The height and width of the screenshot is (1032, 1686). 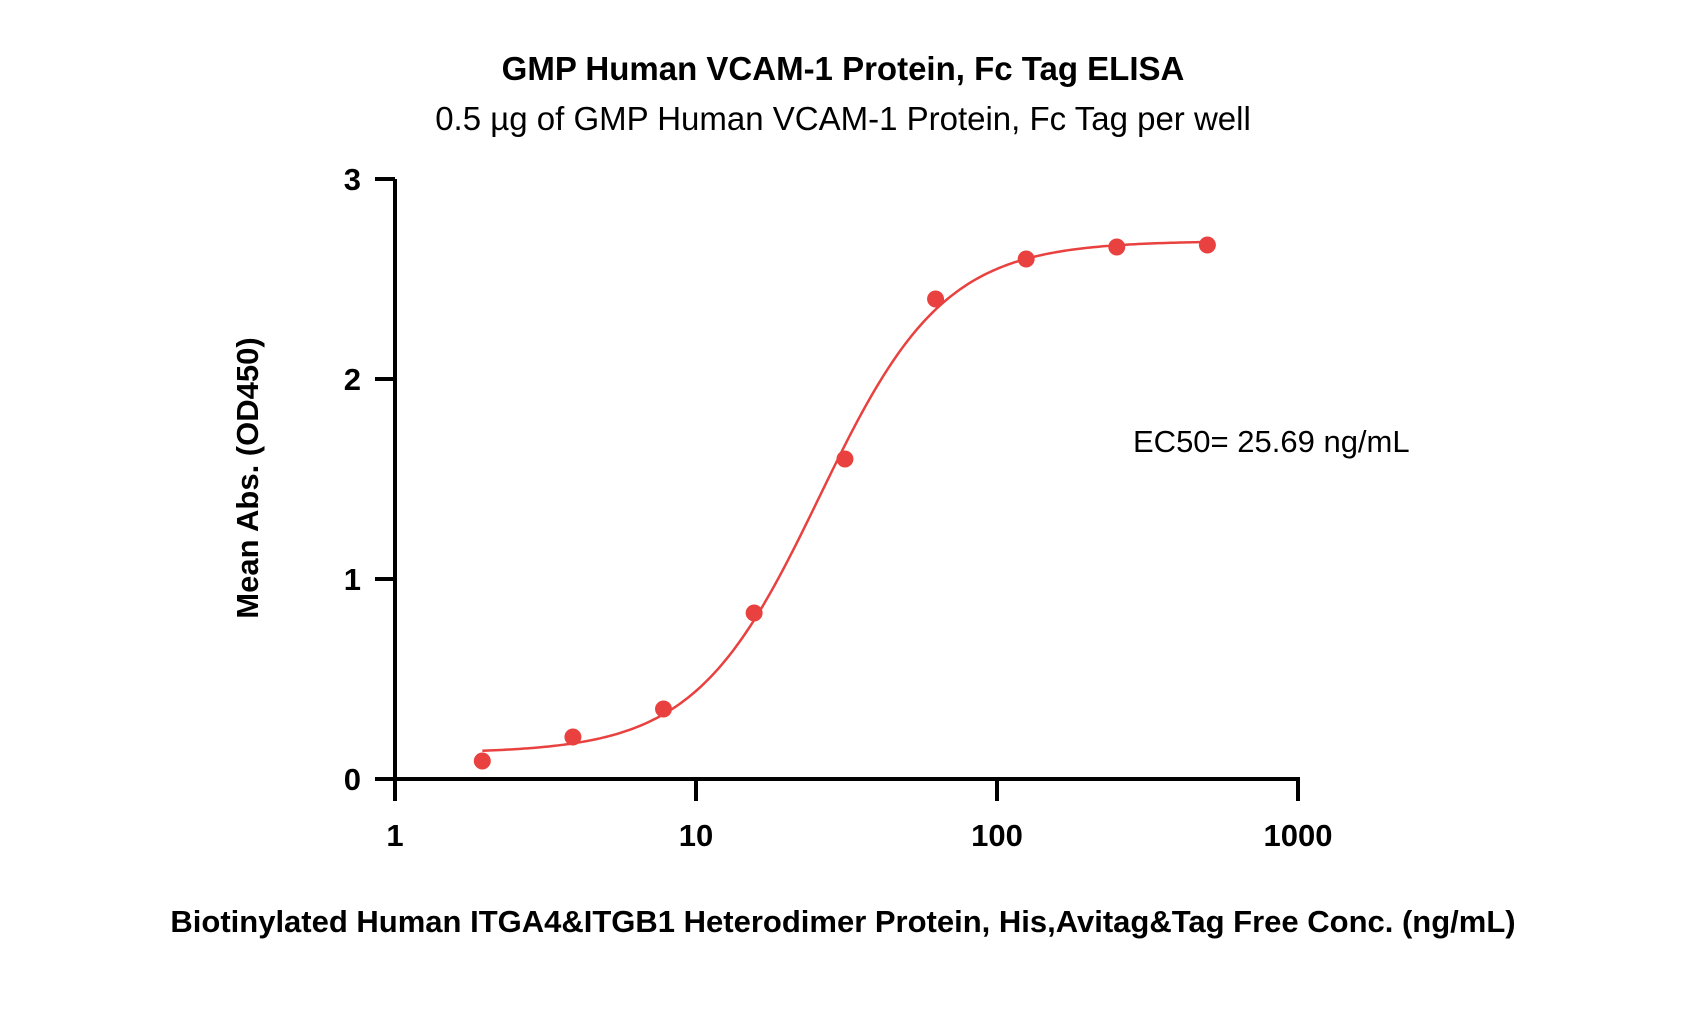 What do you see at coordinates (1298, 835) in the screenshot?
I see `x-tick-label: 1000` at bounding box center [1298, 835].